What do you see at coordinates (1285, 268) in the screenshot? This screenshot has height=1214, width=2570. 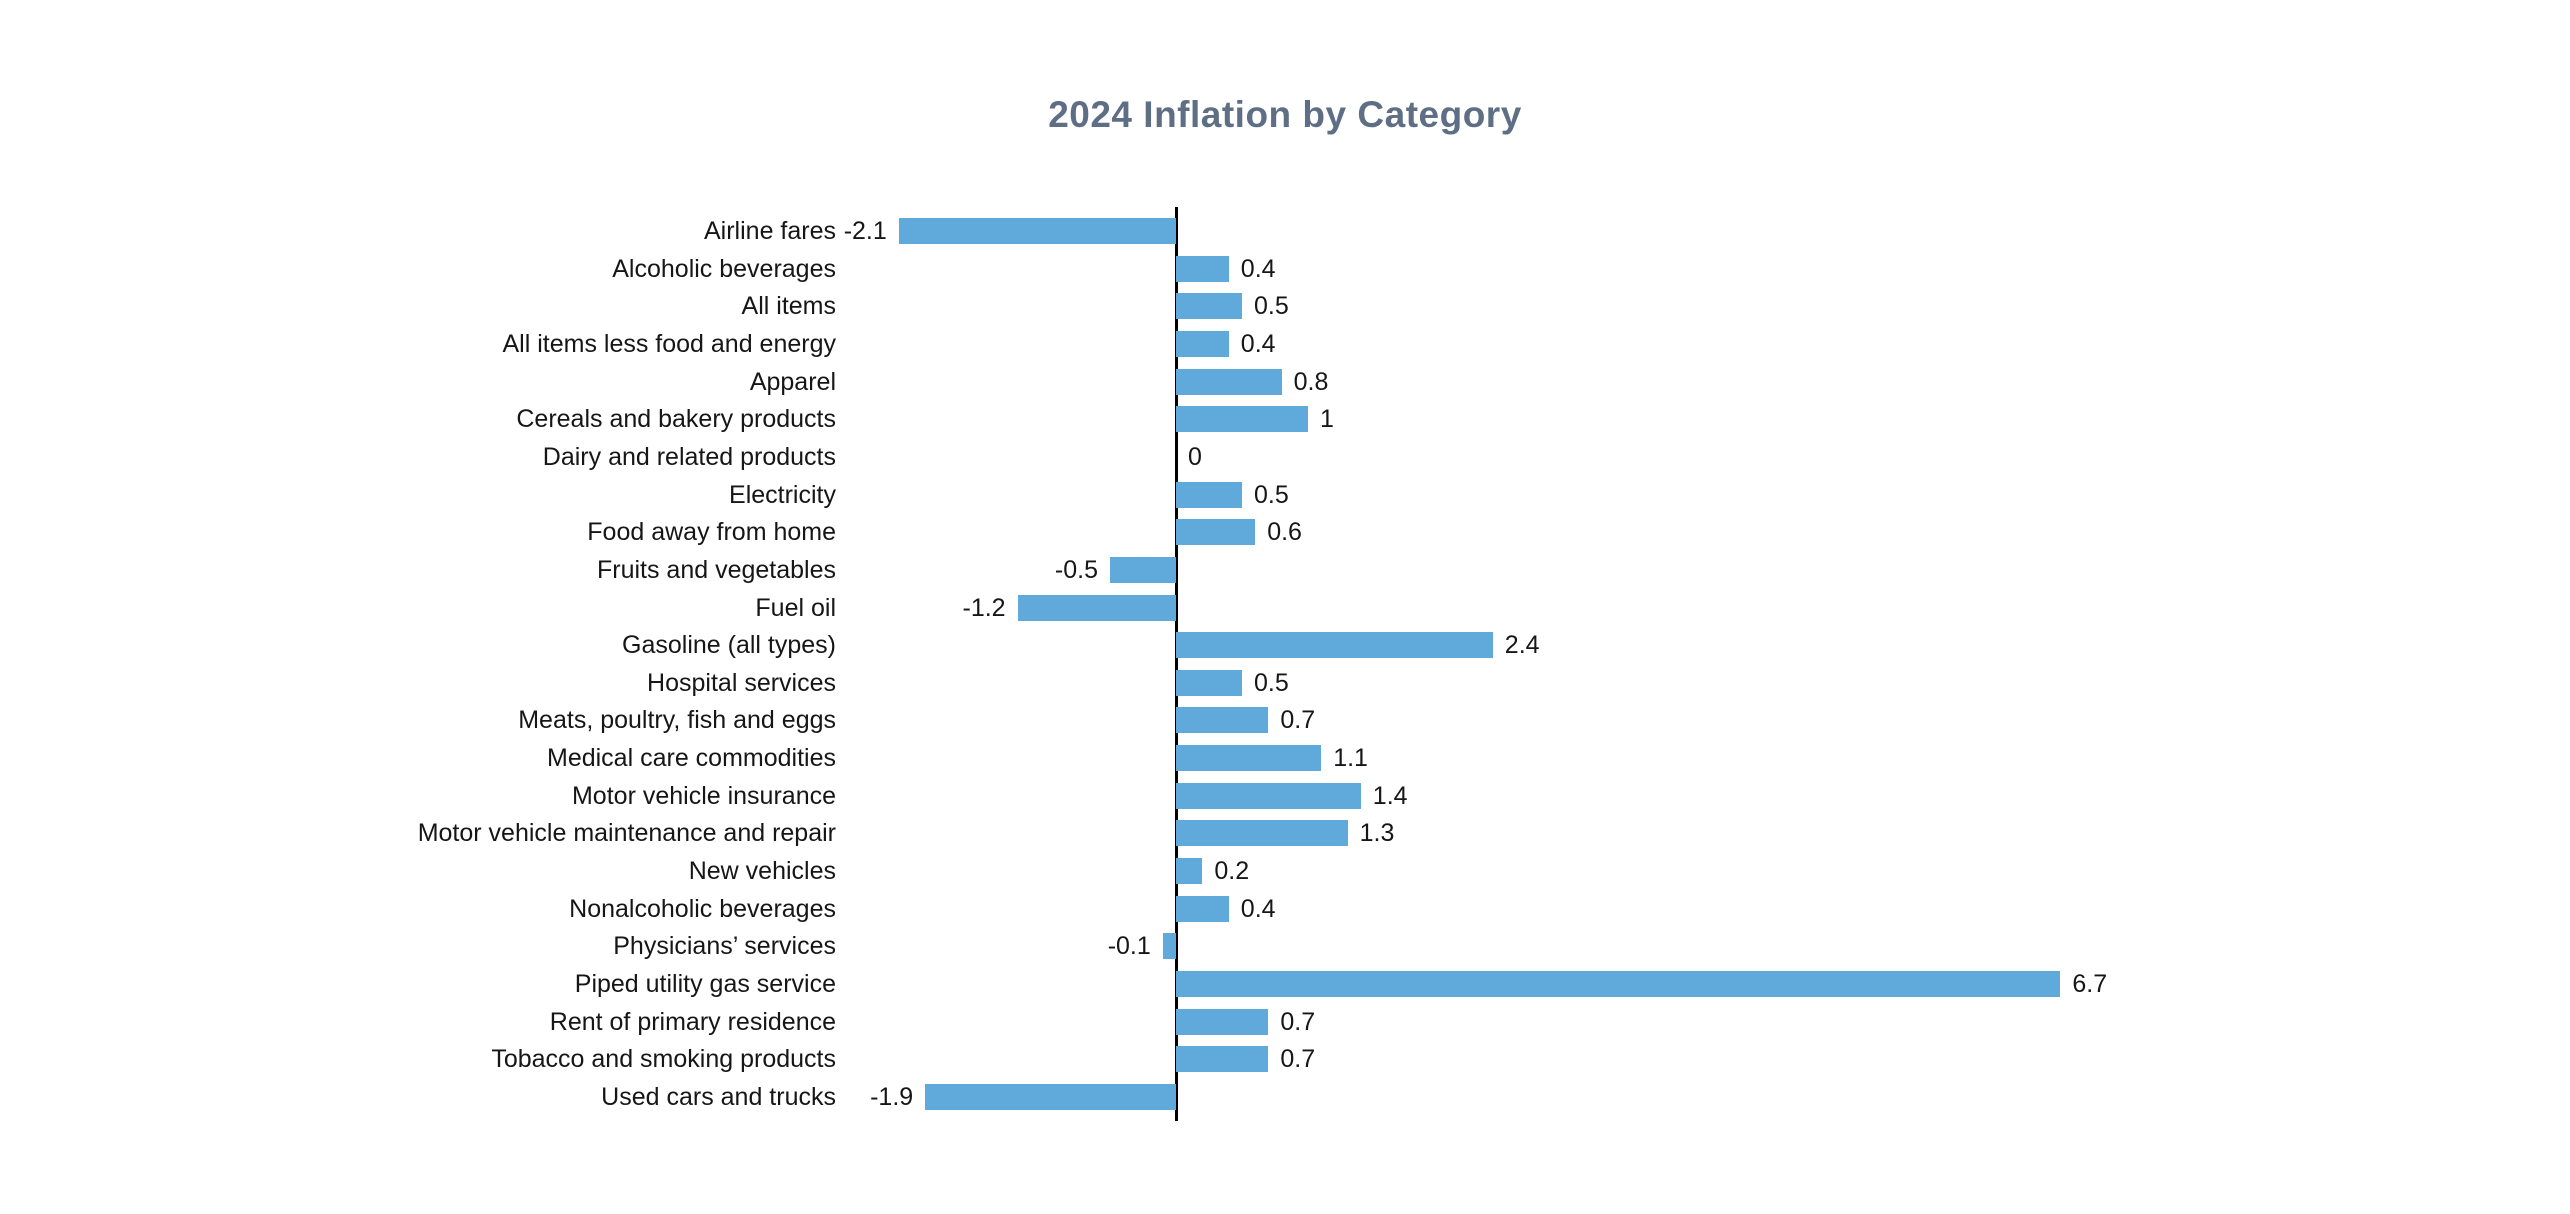 I see `chart-row: Alcoholic beverages 0.4` at bounding box center [1285, 268].